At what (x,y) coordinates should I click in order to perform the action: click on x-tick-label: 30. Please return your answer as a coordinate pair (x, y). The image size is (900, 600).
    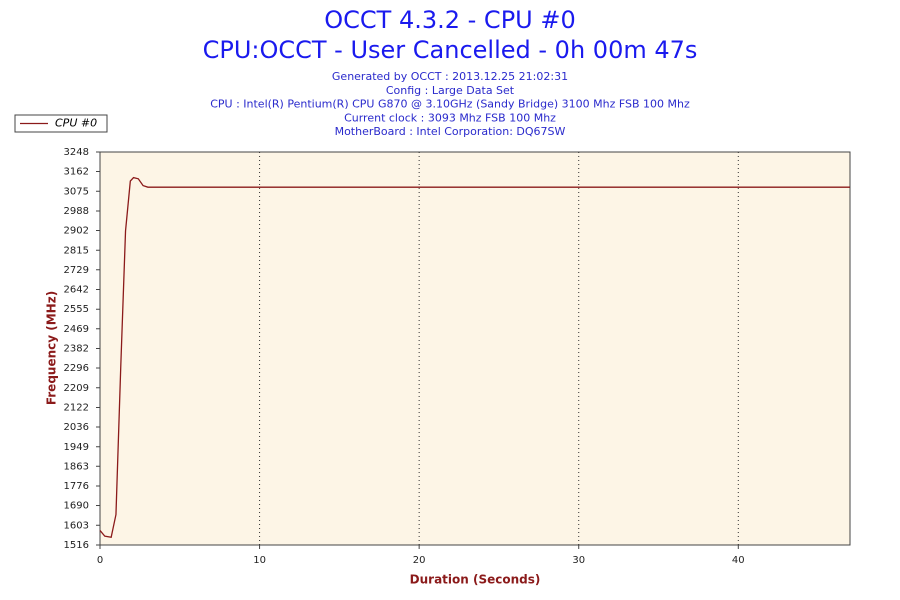
    Looking at the image, I should click on (578, 560).